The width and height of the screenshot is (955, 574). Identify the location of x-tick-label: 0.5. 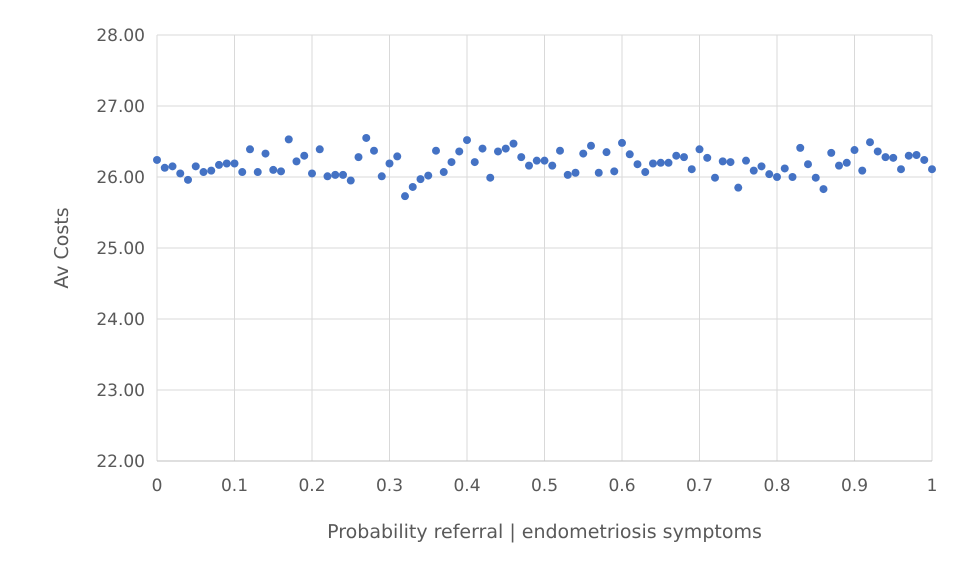
(544, 486).